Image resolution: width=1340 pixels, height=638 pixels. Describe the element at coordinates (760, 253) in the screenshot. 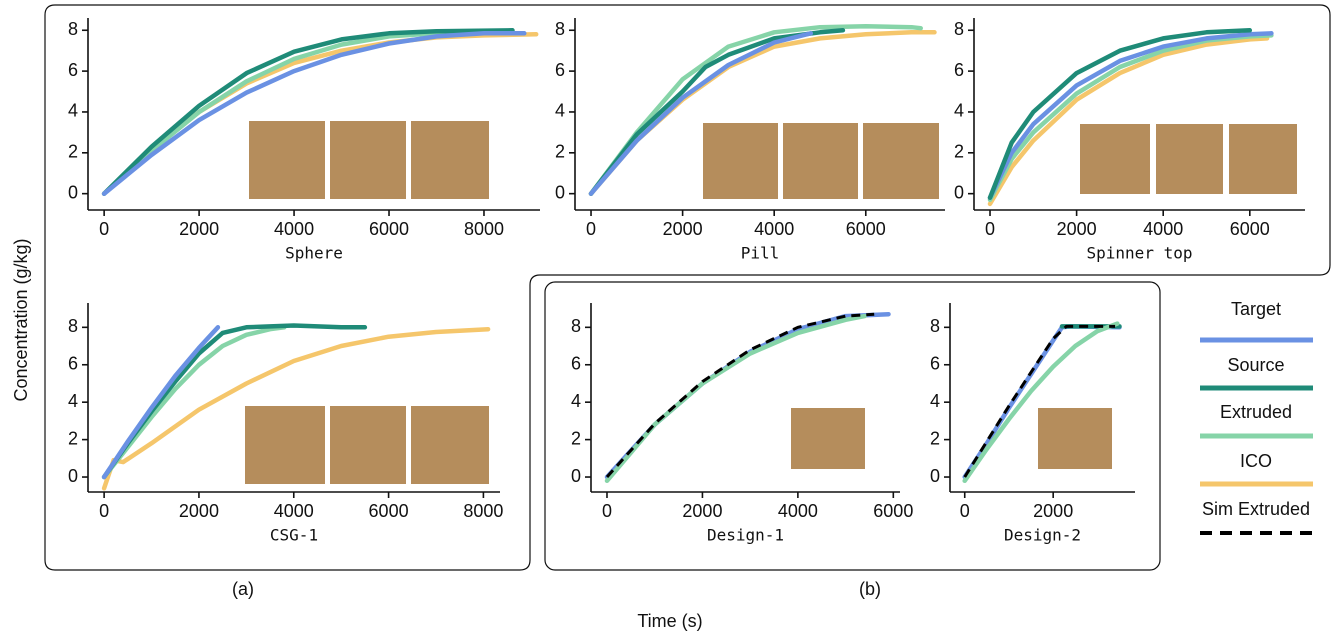

I see `subplot-label: Pill` at that location.